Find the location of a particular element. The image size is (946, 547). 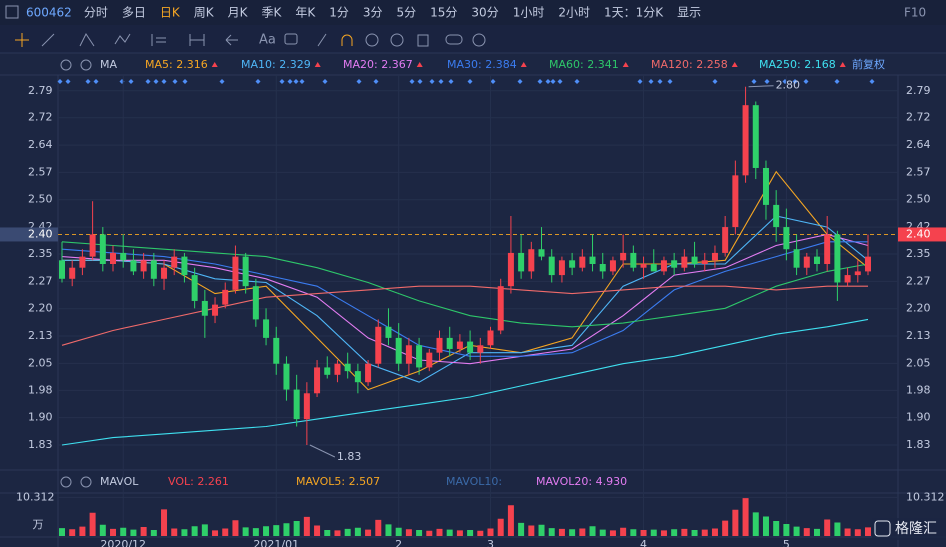

ruler-icon is located at coordinates (322, 40).